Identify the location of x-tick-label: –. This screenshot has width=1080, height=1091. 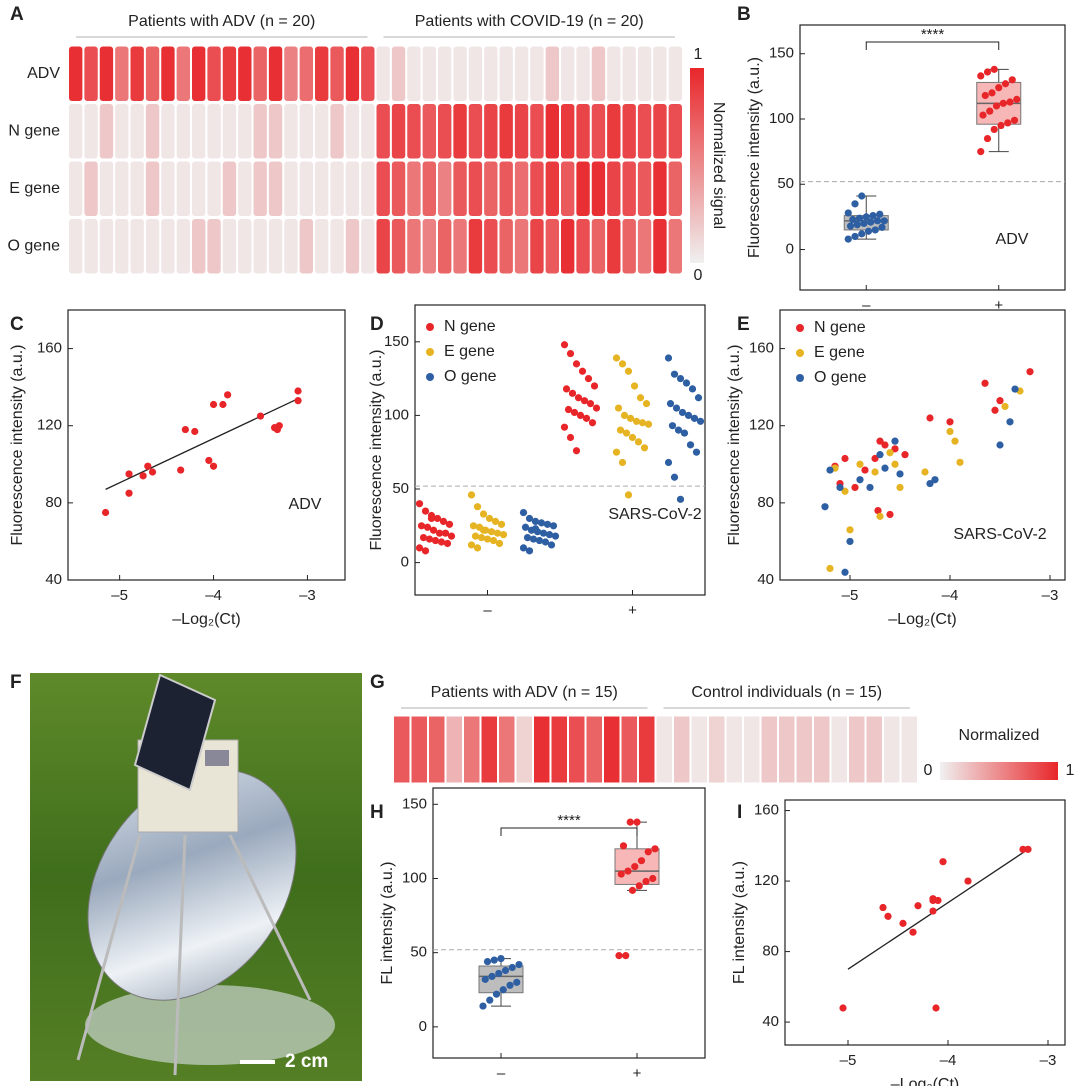
(487, 610).